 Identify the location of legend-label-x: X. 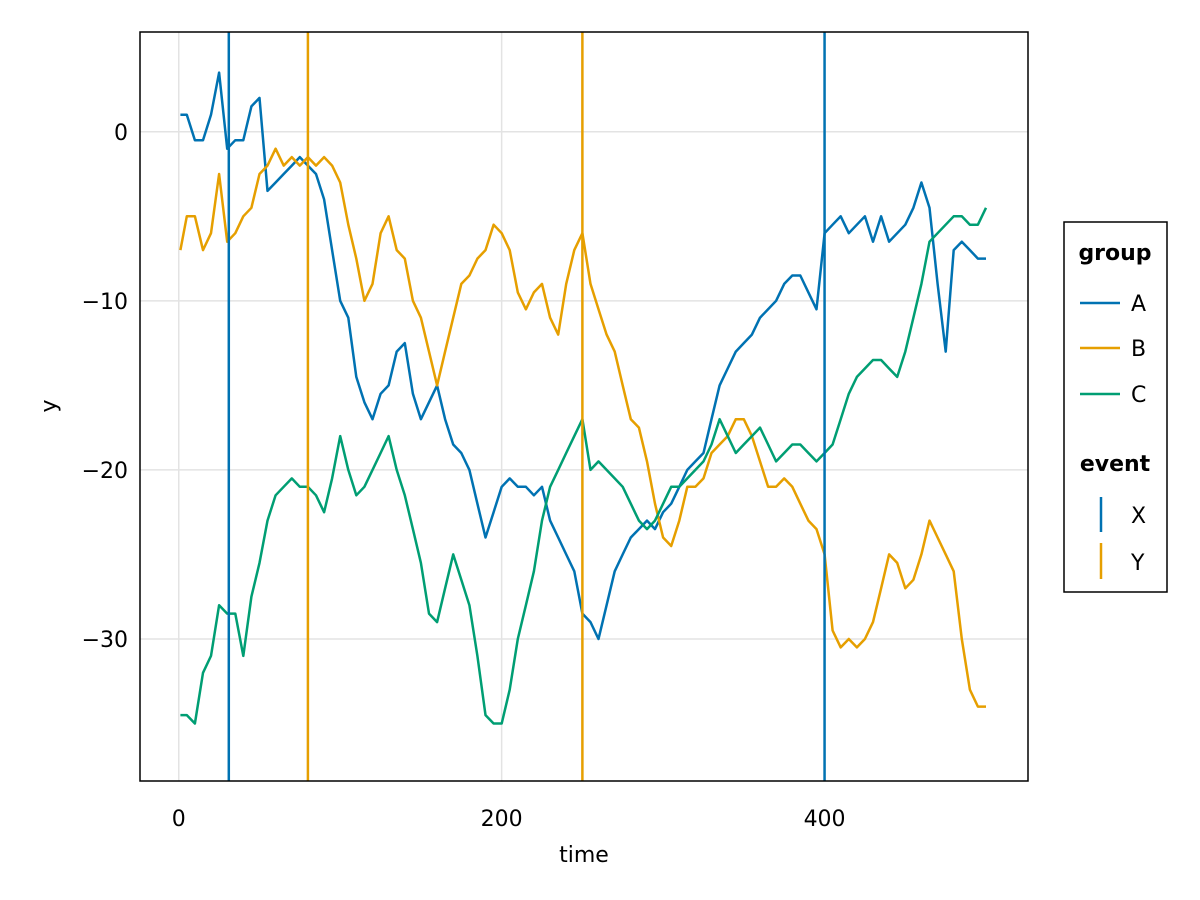
(1138, 516).